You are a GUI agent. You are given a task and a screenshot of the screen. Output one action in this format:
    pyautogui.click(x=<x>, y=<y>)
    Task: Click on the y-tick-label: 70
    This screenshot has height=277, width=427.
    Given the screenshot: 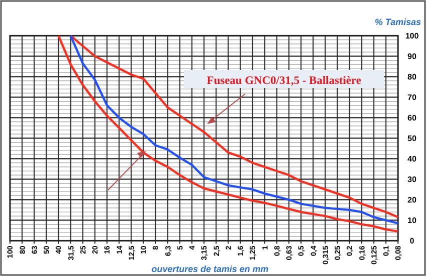 What is the action you would take?
    pyautogui.click(x=412, y=97)
    